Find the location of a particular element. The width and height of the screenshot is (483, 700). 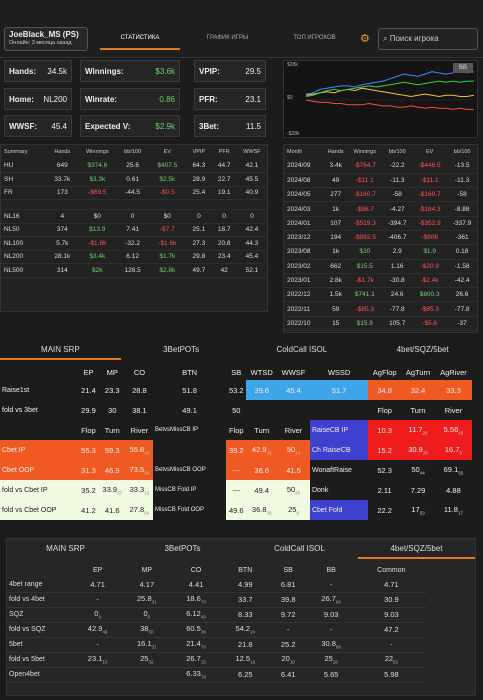

monthly-cell: 2024/08 is located at coordinates (304, 181).